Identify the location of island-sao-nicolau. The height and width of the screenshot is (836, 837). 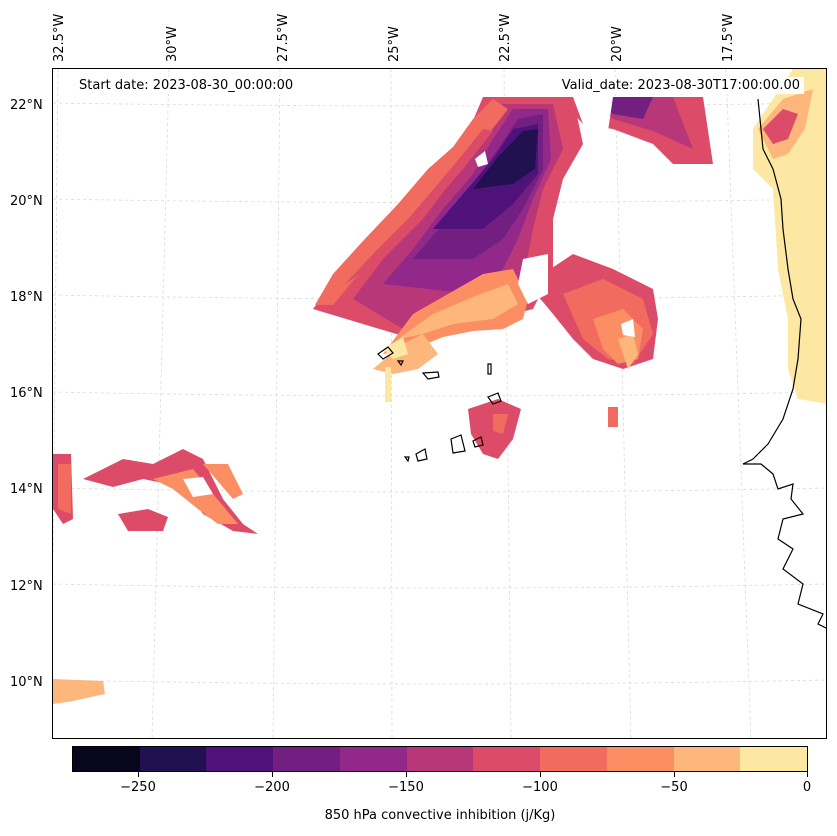
(430, 375).